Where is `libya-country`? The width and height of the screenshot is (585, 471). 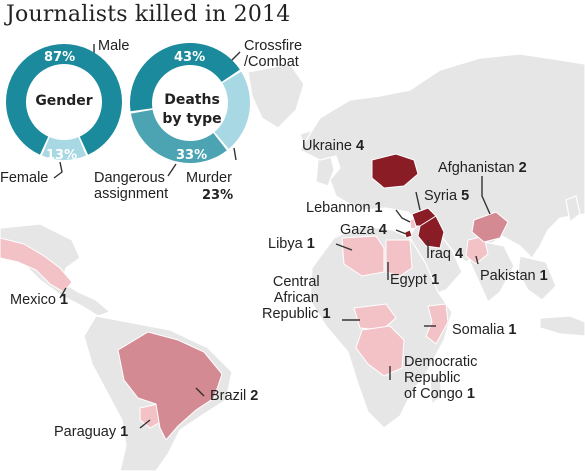
libya-country is located at coordinates (363, 256).